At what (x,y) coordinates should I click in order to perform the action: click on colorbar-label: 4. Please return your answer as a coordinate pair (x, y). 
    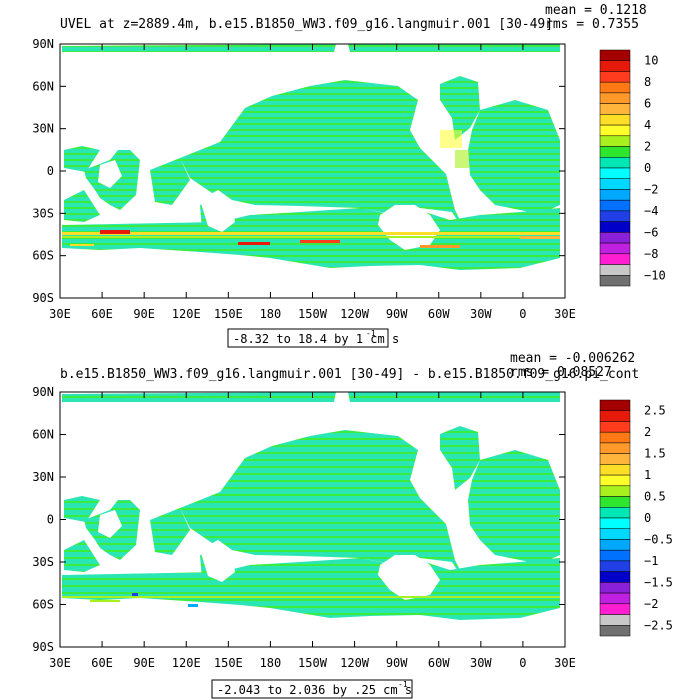
    Looking at the image, I should click on (647, 125).